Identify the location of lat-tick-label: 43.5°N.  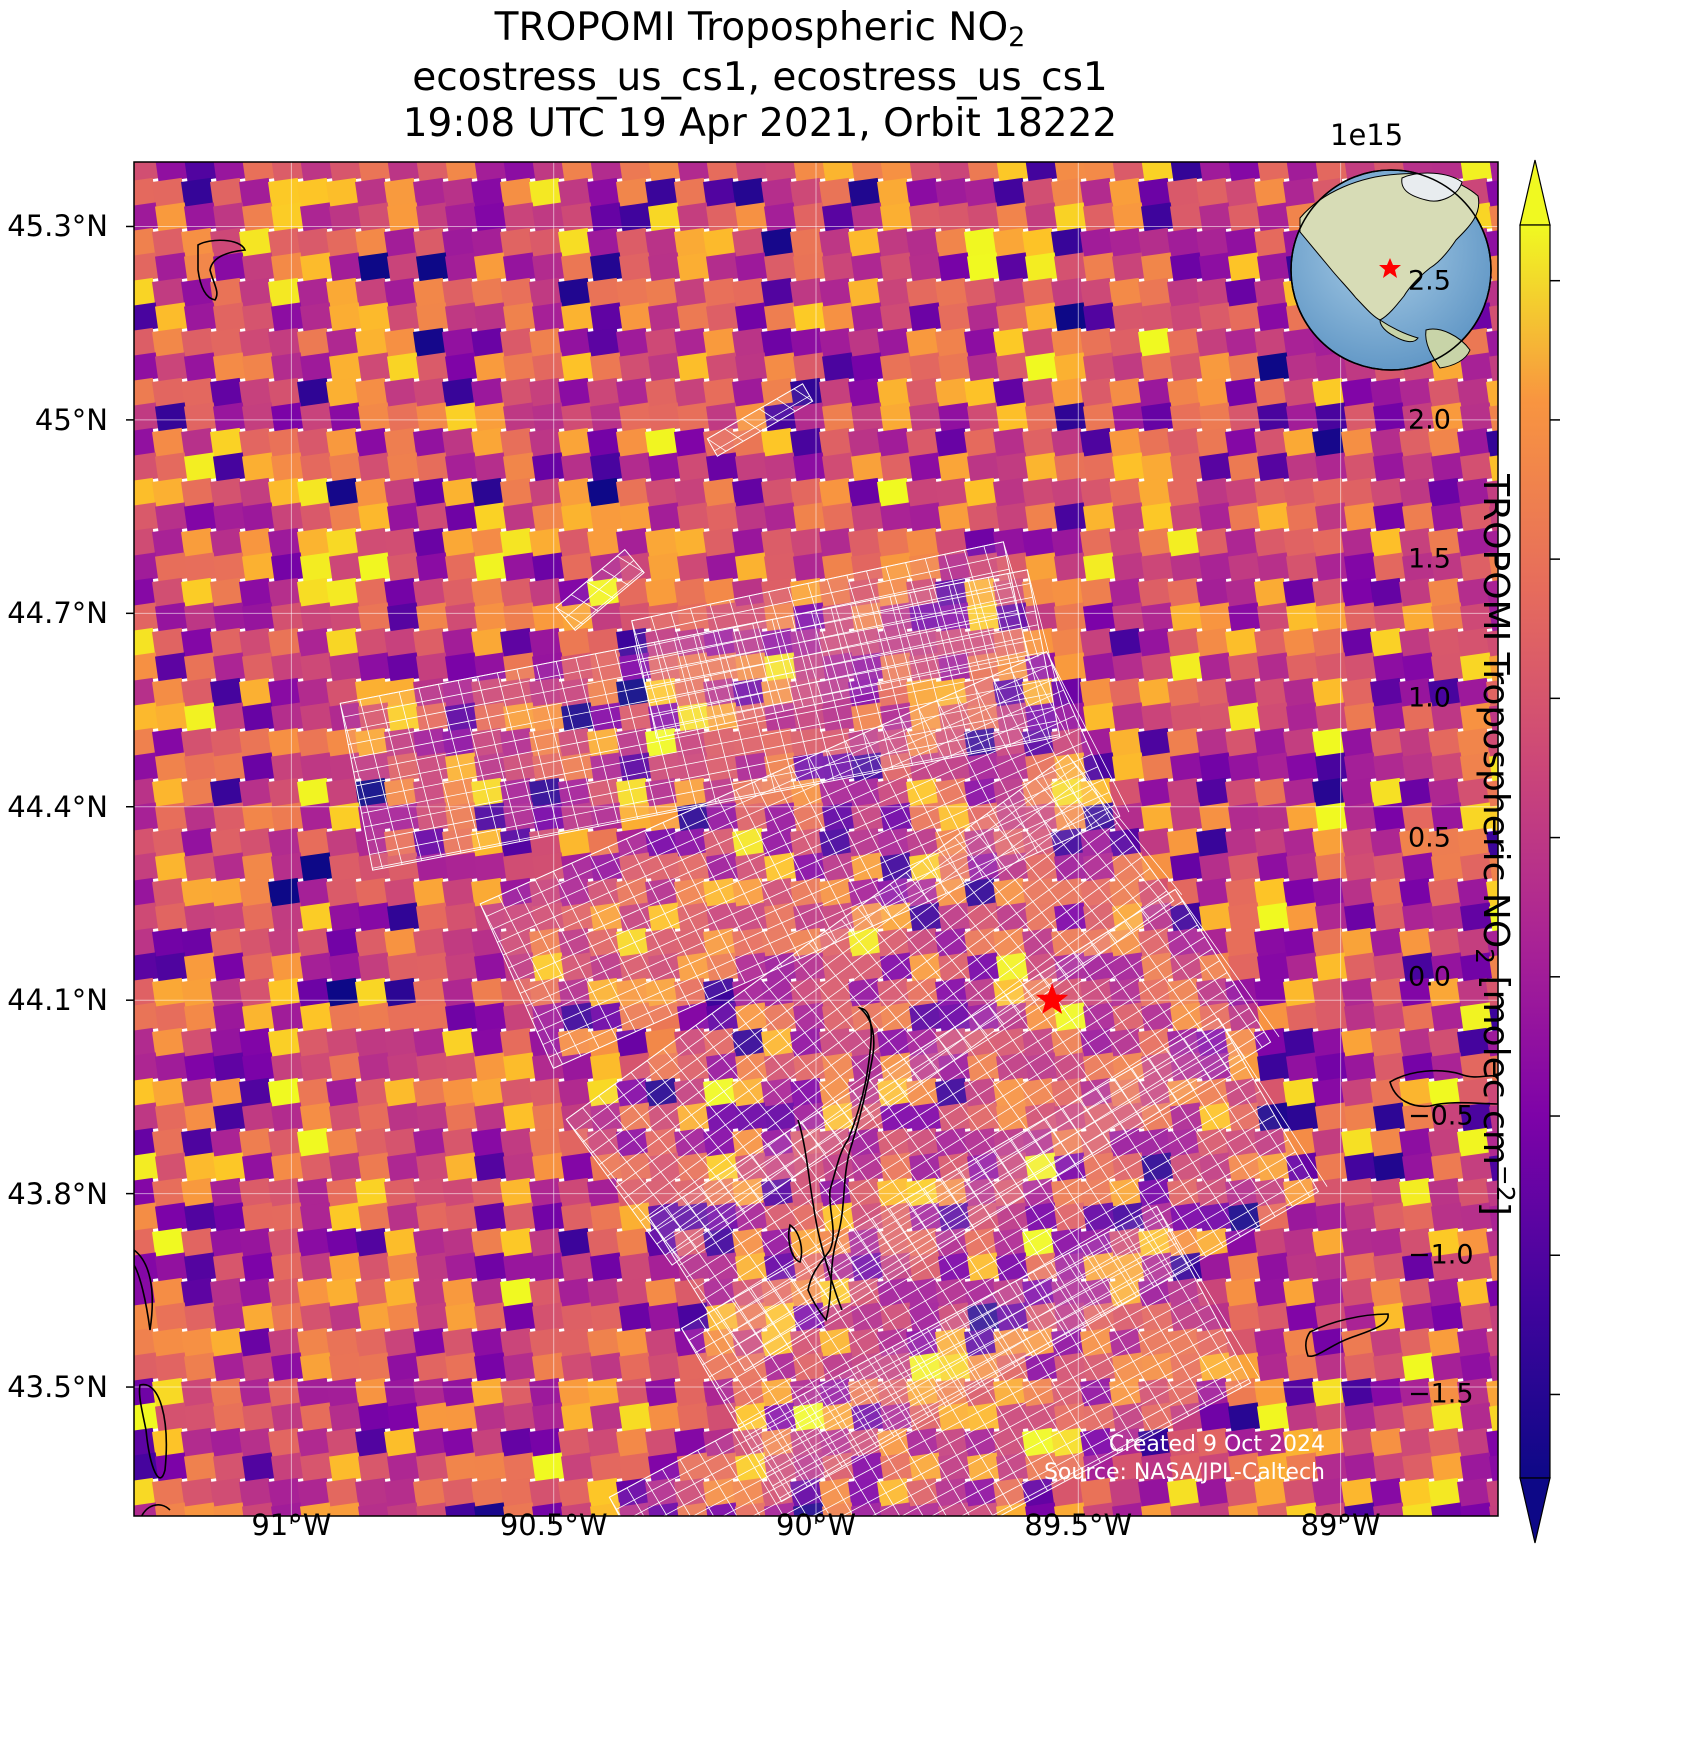
(57, 1387).